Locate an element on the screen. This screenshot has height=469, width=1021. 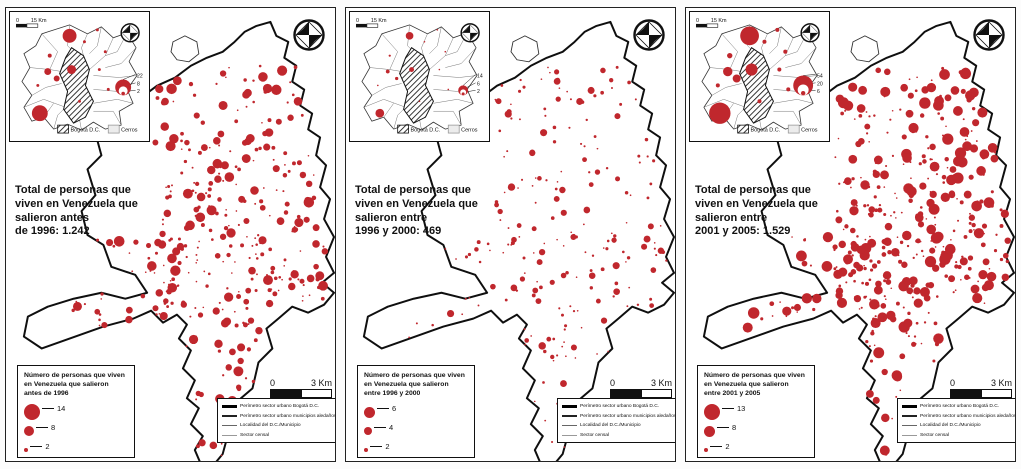
line-legend-row: Localidad del D.C./Municipio is located at coordinates (277, 425).